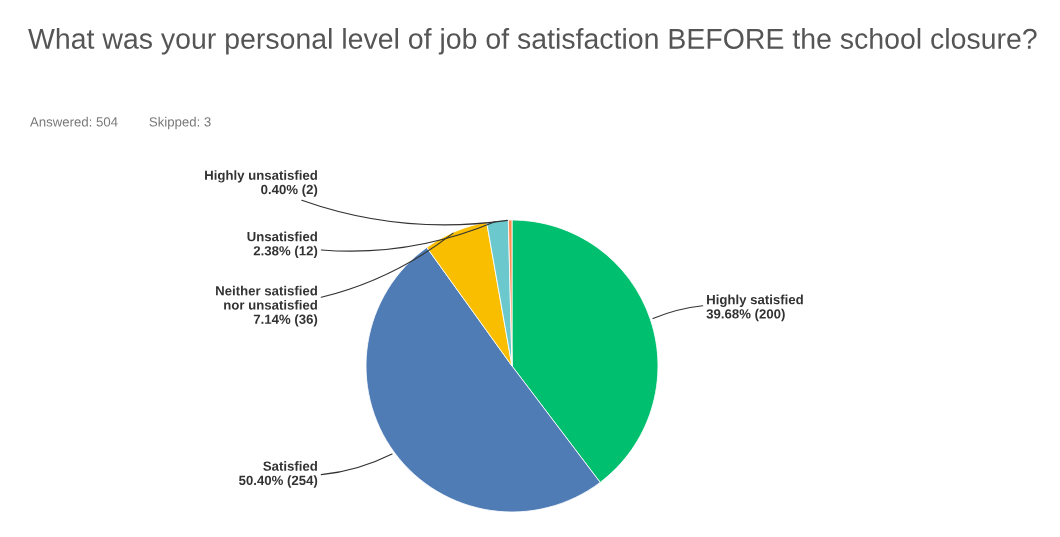  I want to click on slice-label: Satisfied, so click(290, 466).